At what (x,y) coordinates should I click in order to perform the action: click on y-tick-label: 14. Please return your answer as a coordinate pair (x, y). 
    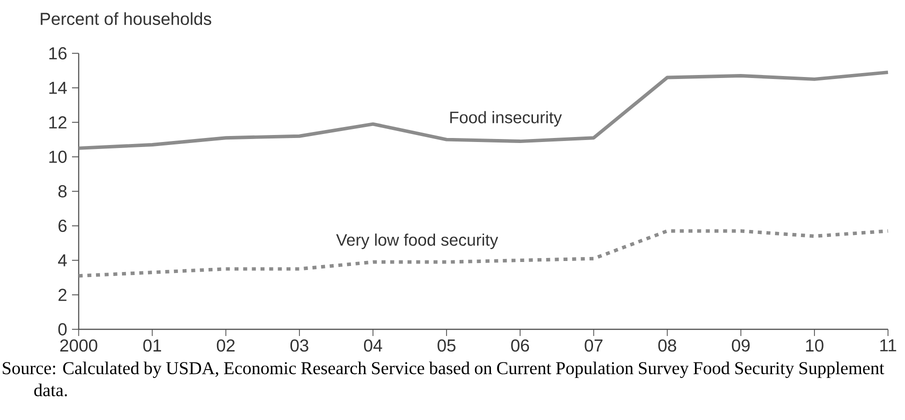
    Looking at the image, I should click on (58, 88).